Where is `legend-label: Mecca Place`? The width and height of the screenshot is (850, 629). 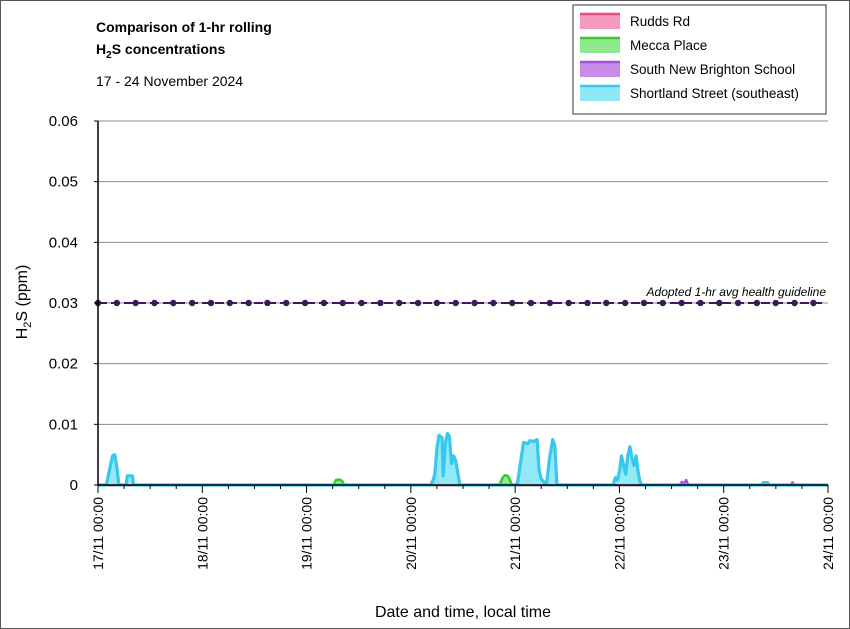
legend-label: Mecca Place is located at coordinates (668, 45).